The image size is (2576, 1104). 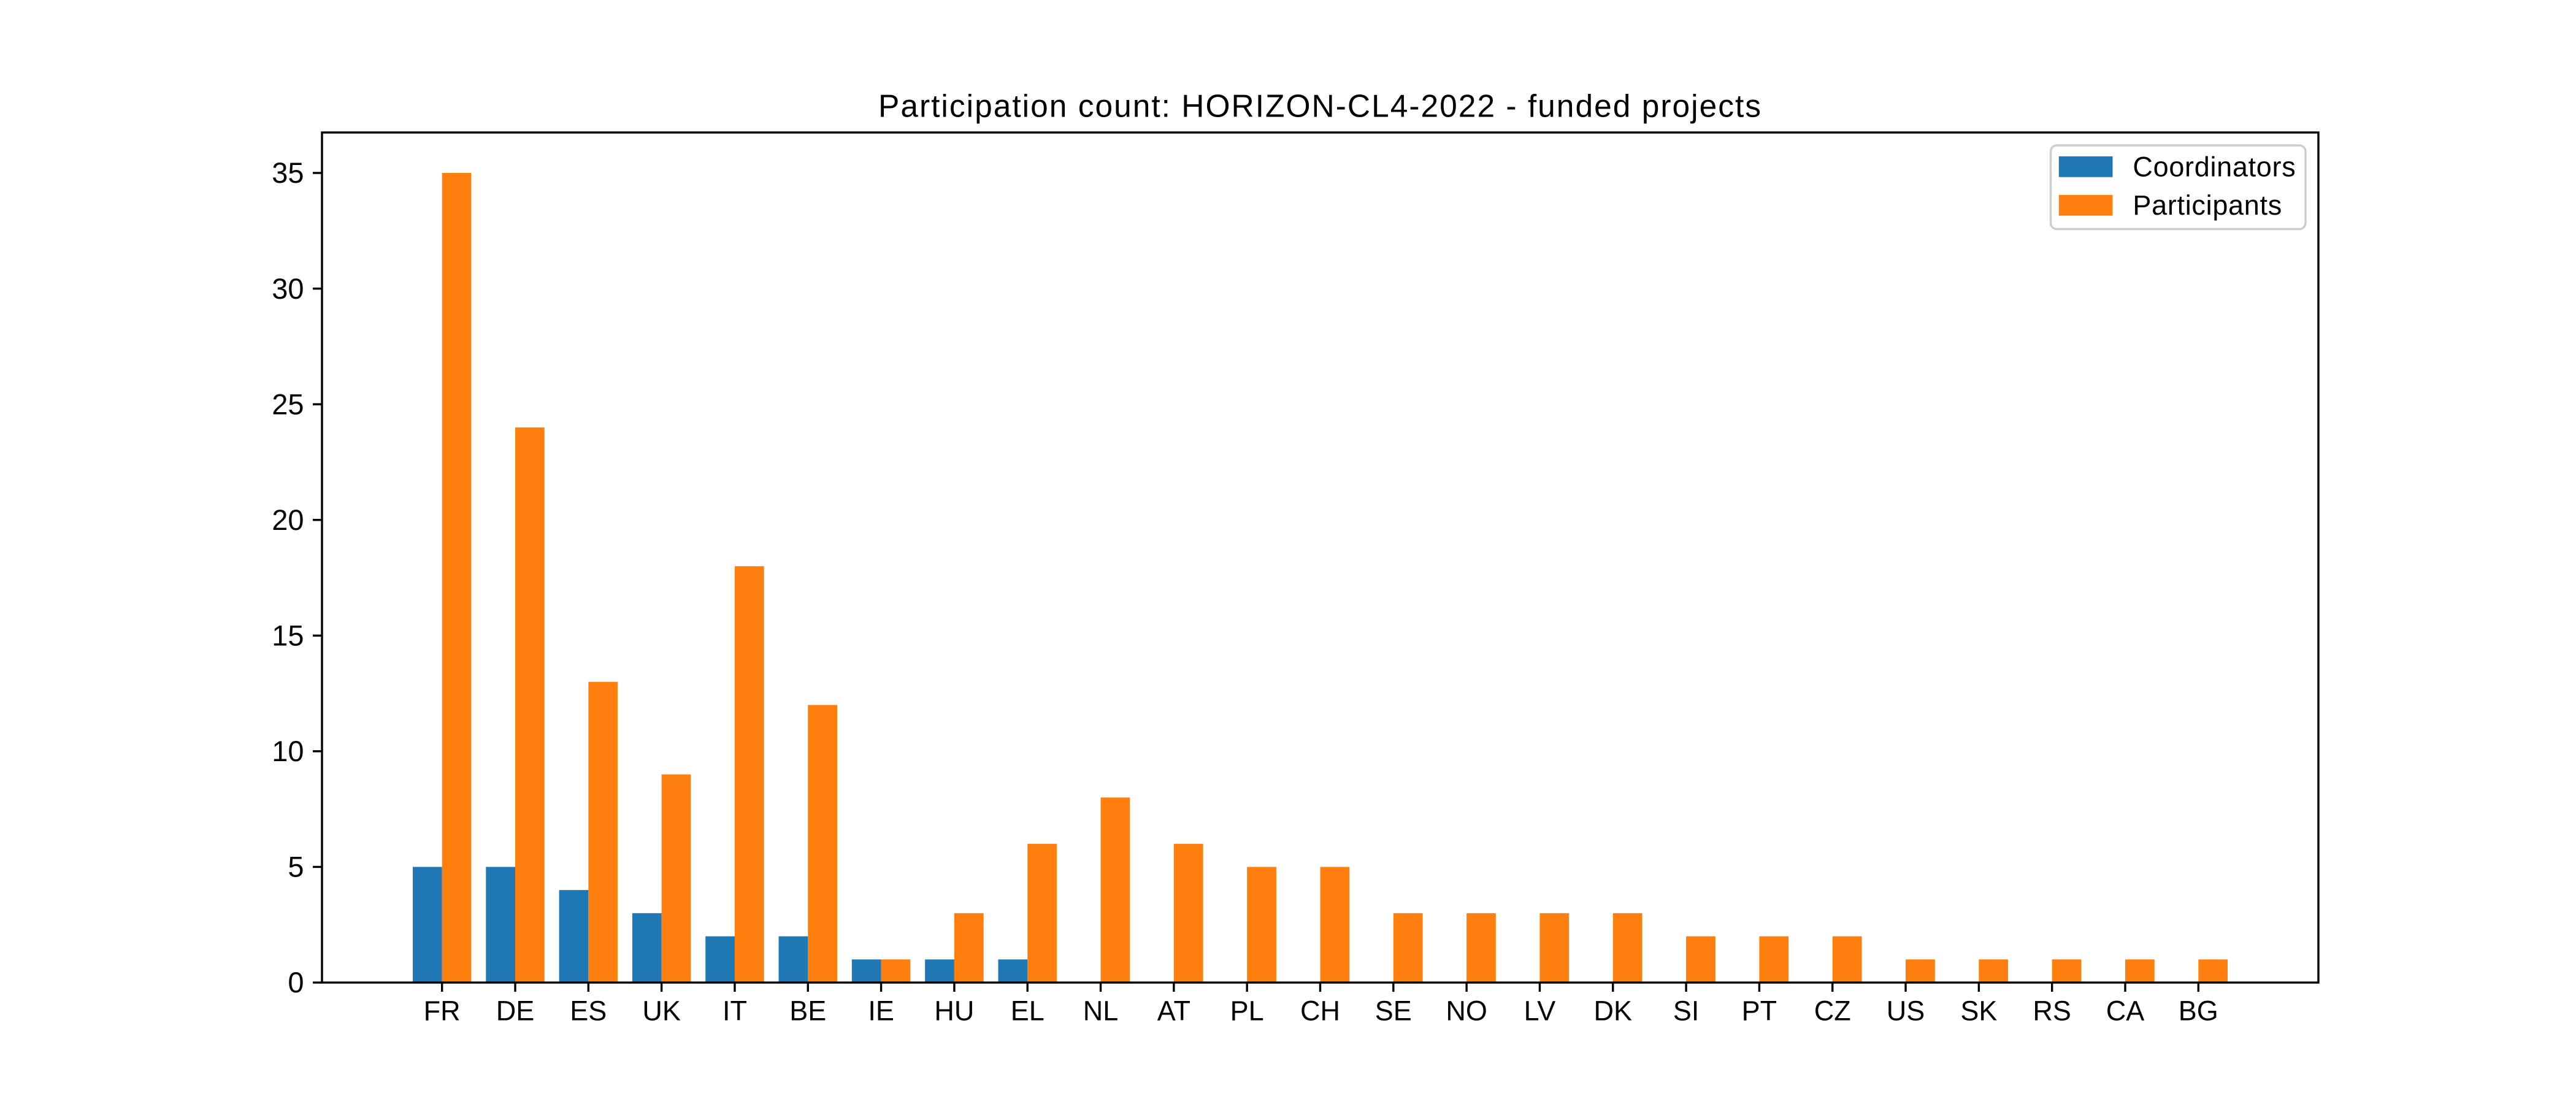 What do you see at coordinates (1832, 1011) in the screenshot?
I see `svg-text: CZ` at bounding box center [1832, 1011].